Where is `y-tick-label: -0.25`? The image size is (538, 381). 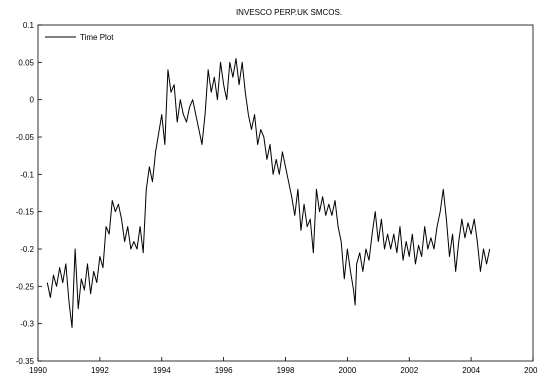 y-tick-label: -0.25 is located at coordinates (25, 286).